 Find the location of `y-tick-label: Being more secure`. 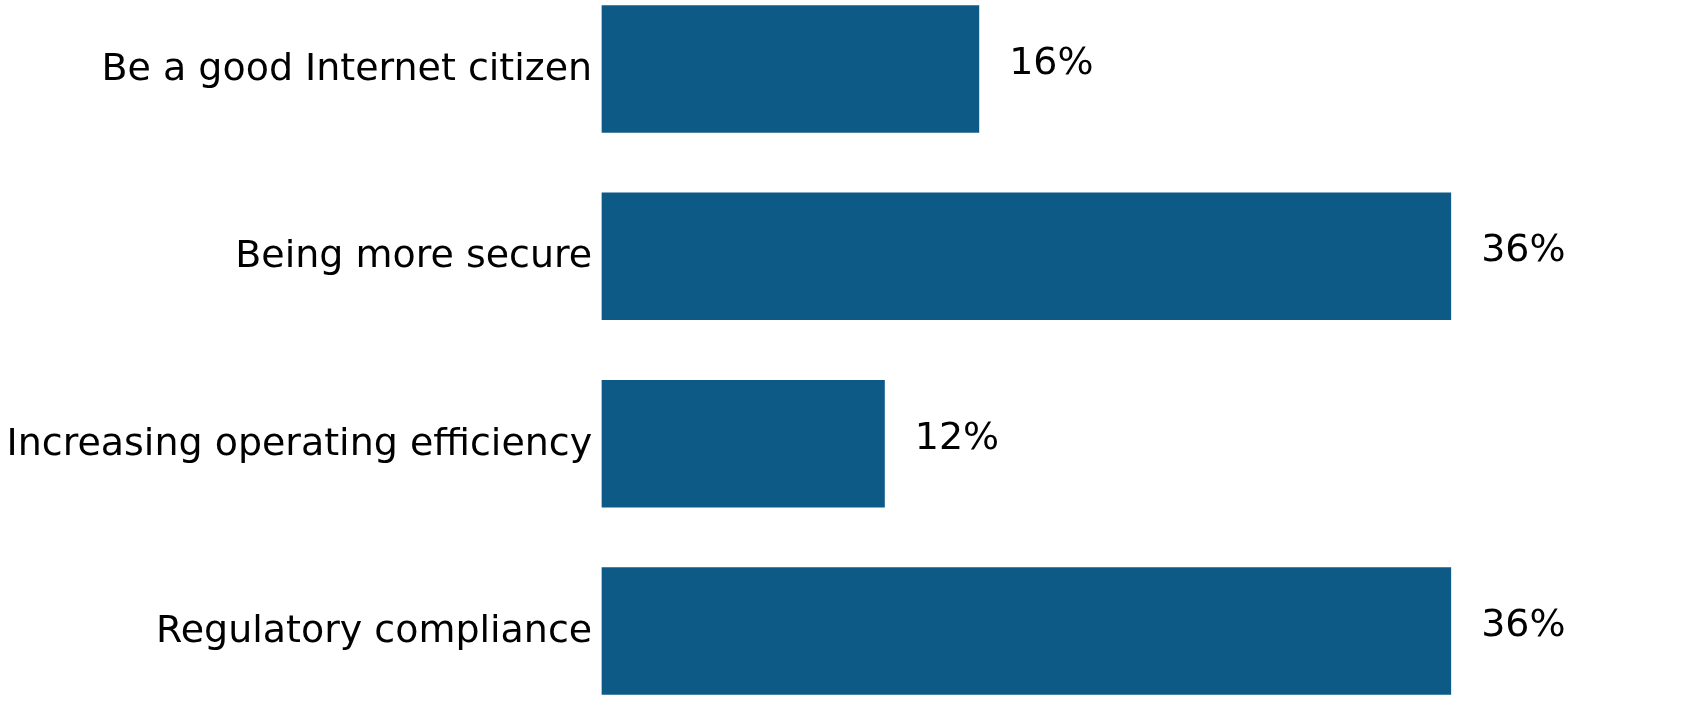

y-tick-label: Being more secure is located at coordinates (414, 254).